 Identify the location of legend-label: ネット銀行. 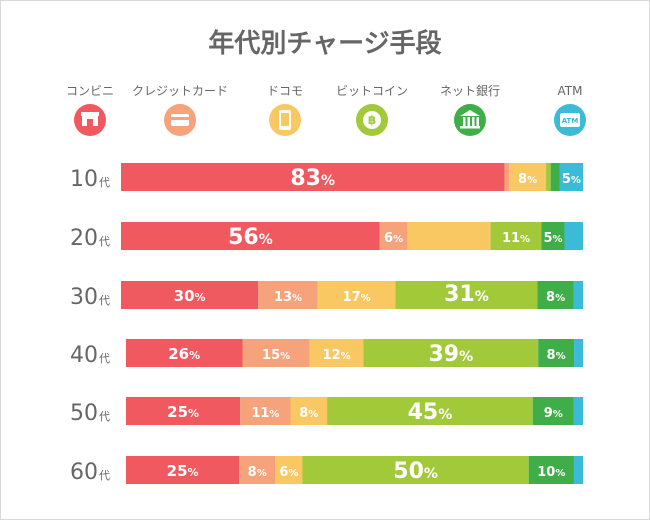
(470, 91).